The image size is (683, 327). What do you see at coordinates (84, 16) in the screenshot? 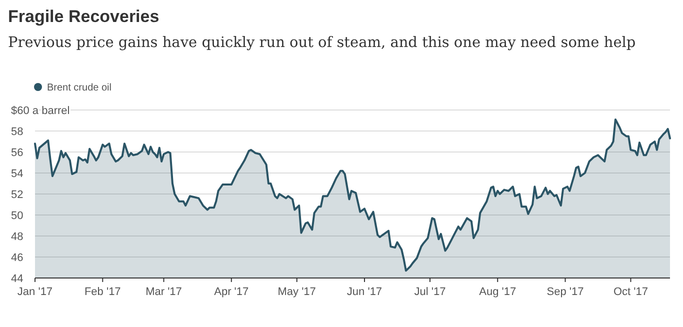
I see `chart-title: Fragile Recoveries` at bounding box center [84, 16].